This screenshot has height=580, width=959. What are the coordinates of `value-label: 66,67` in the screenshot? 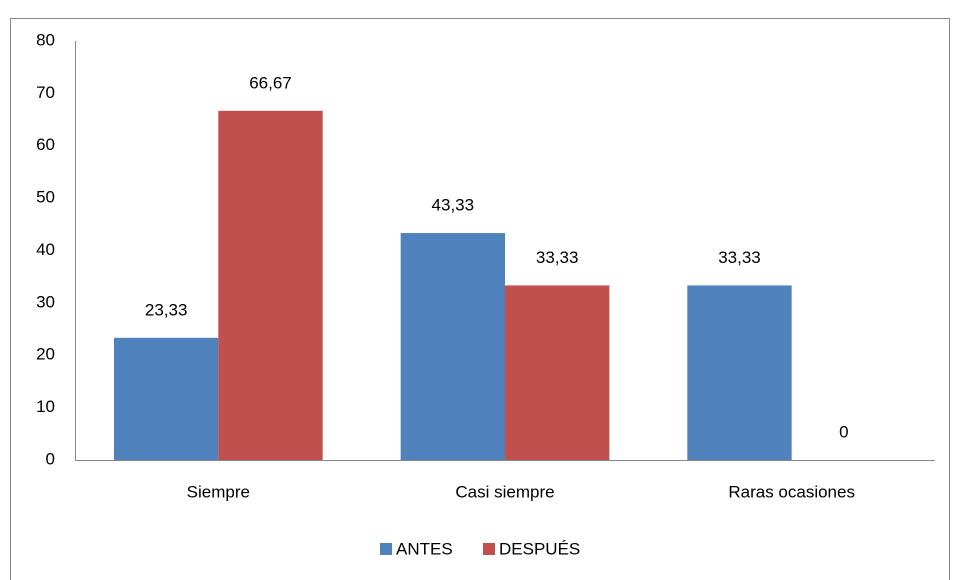 It's located at (270, 82).